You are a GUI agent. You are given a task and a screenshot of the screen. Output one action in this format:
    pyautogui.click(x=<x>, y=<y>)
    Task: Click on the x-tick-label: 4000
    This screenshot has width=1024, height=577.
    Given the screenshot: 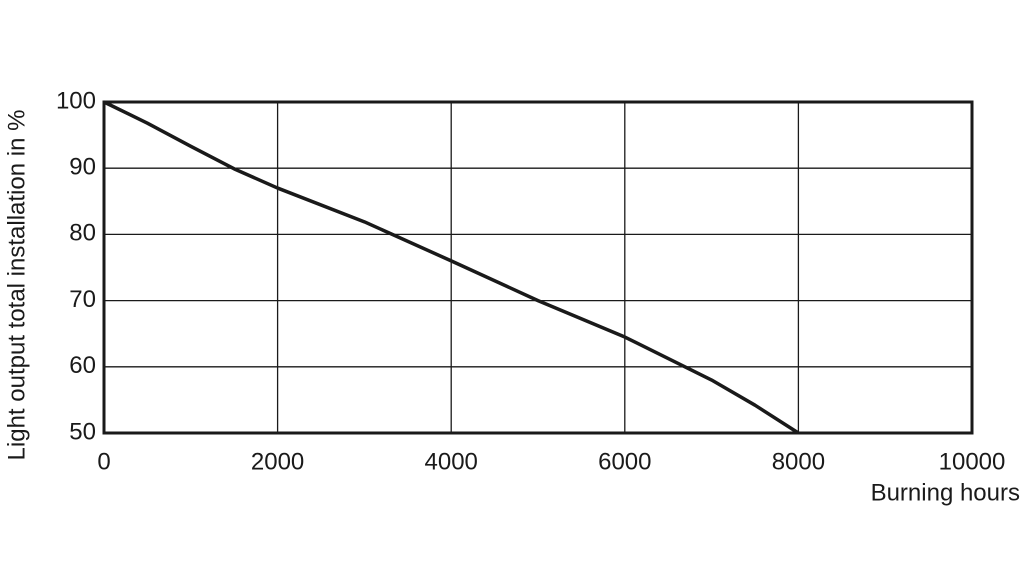 What is the action you would take?
    pyautogui.click(x=451, y=461)
    